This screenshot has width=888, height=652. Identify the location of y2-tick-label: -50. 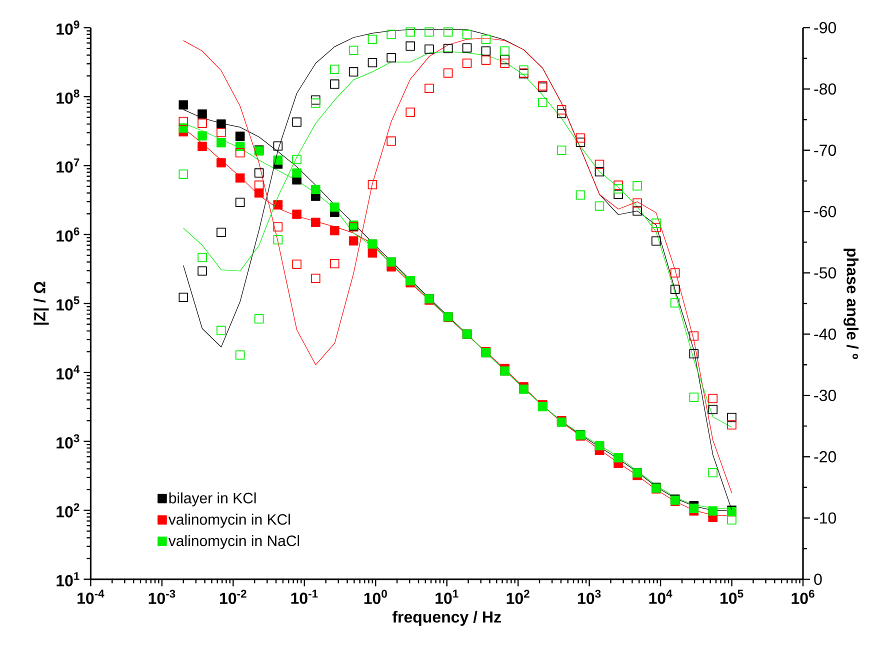
(825, 273).